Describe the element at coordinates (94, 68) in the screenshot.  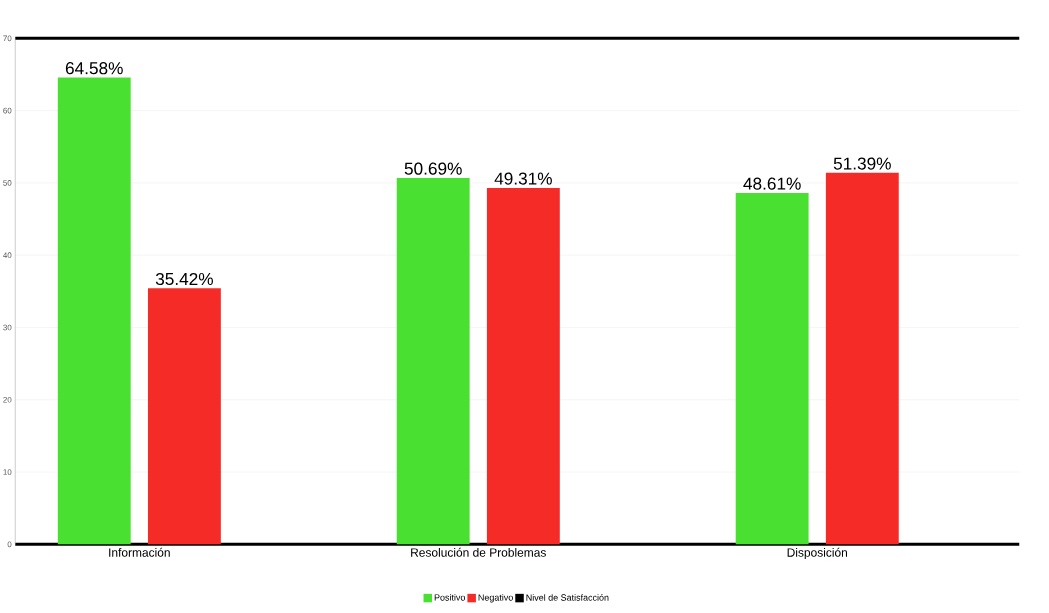
I see `data-label: 64.58%` at that location.